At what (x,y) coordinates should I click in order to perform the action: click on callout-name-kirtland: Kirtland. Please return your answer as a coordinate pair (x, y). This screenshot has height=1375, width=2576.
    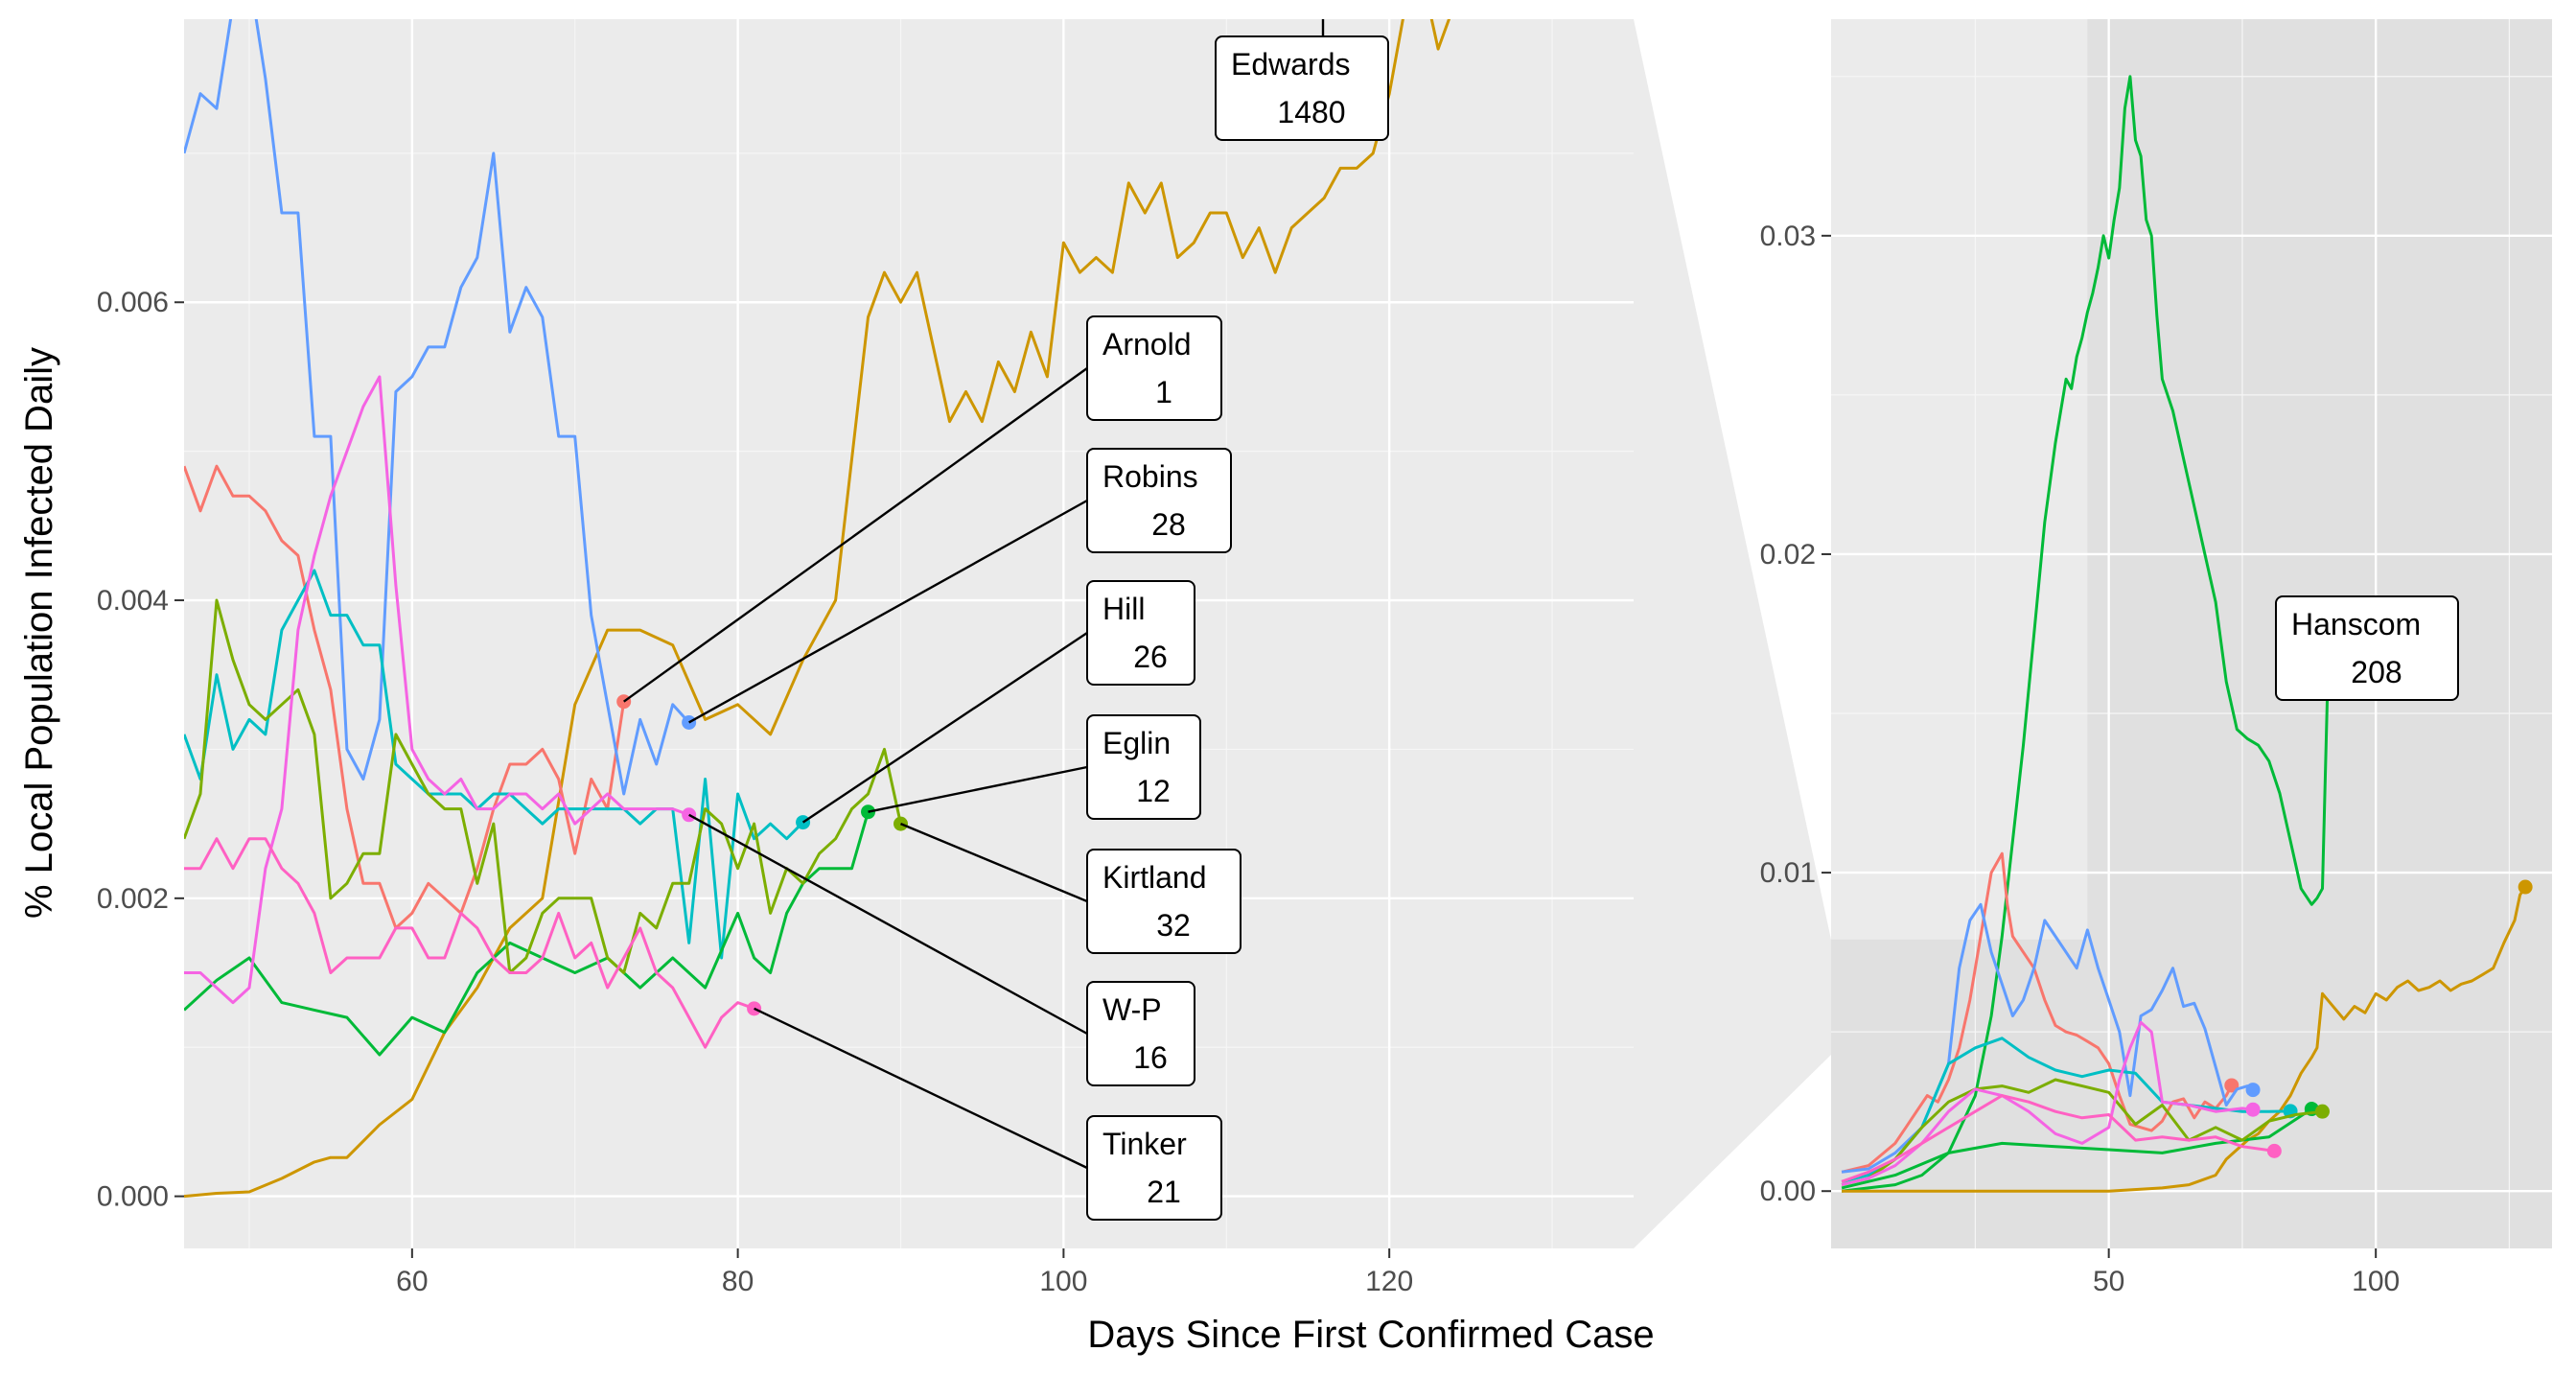
    Looking at the image, I should click on (1154, 878).